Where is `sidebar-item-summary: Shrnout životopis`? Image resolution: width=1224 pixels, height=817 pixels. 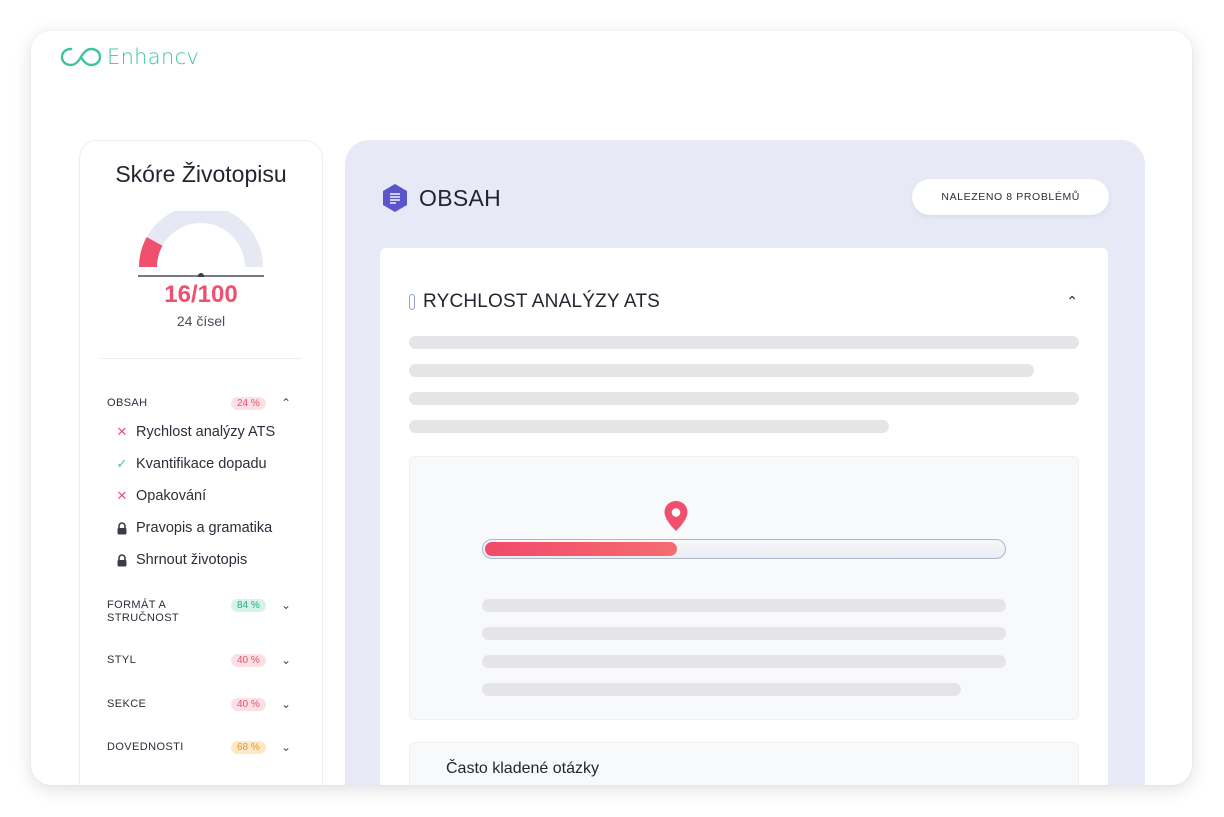 sidebar-item-summary: Shrnout životopis is located at coordinates (181, 560).